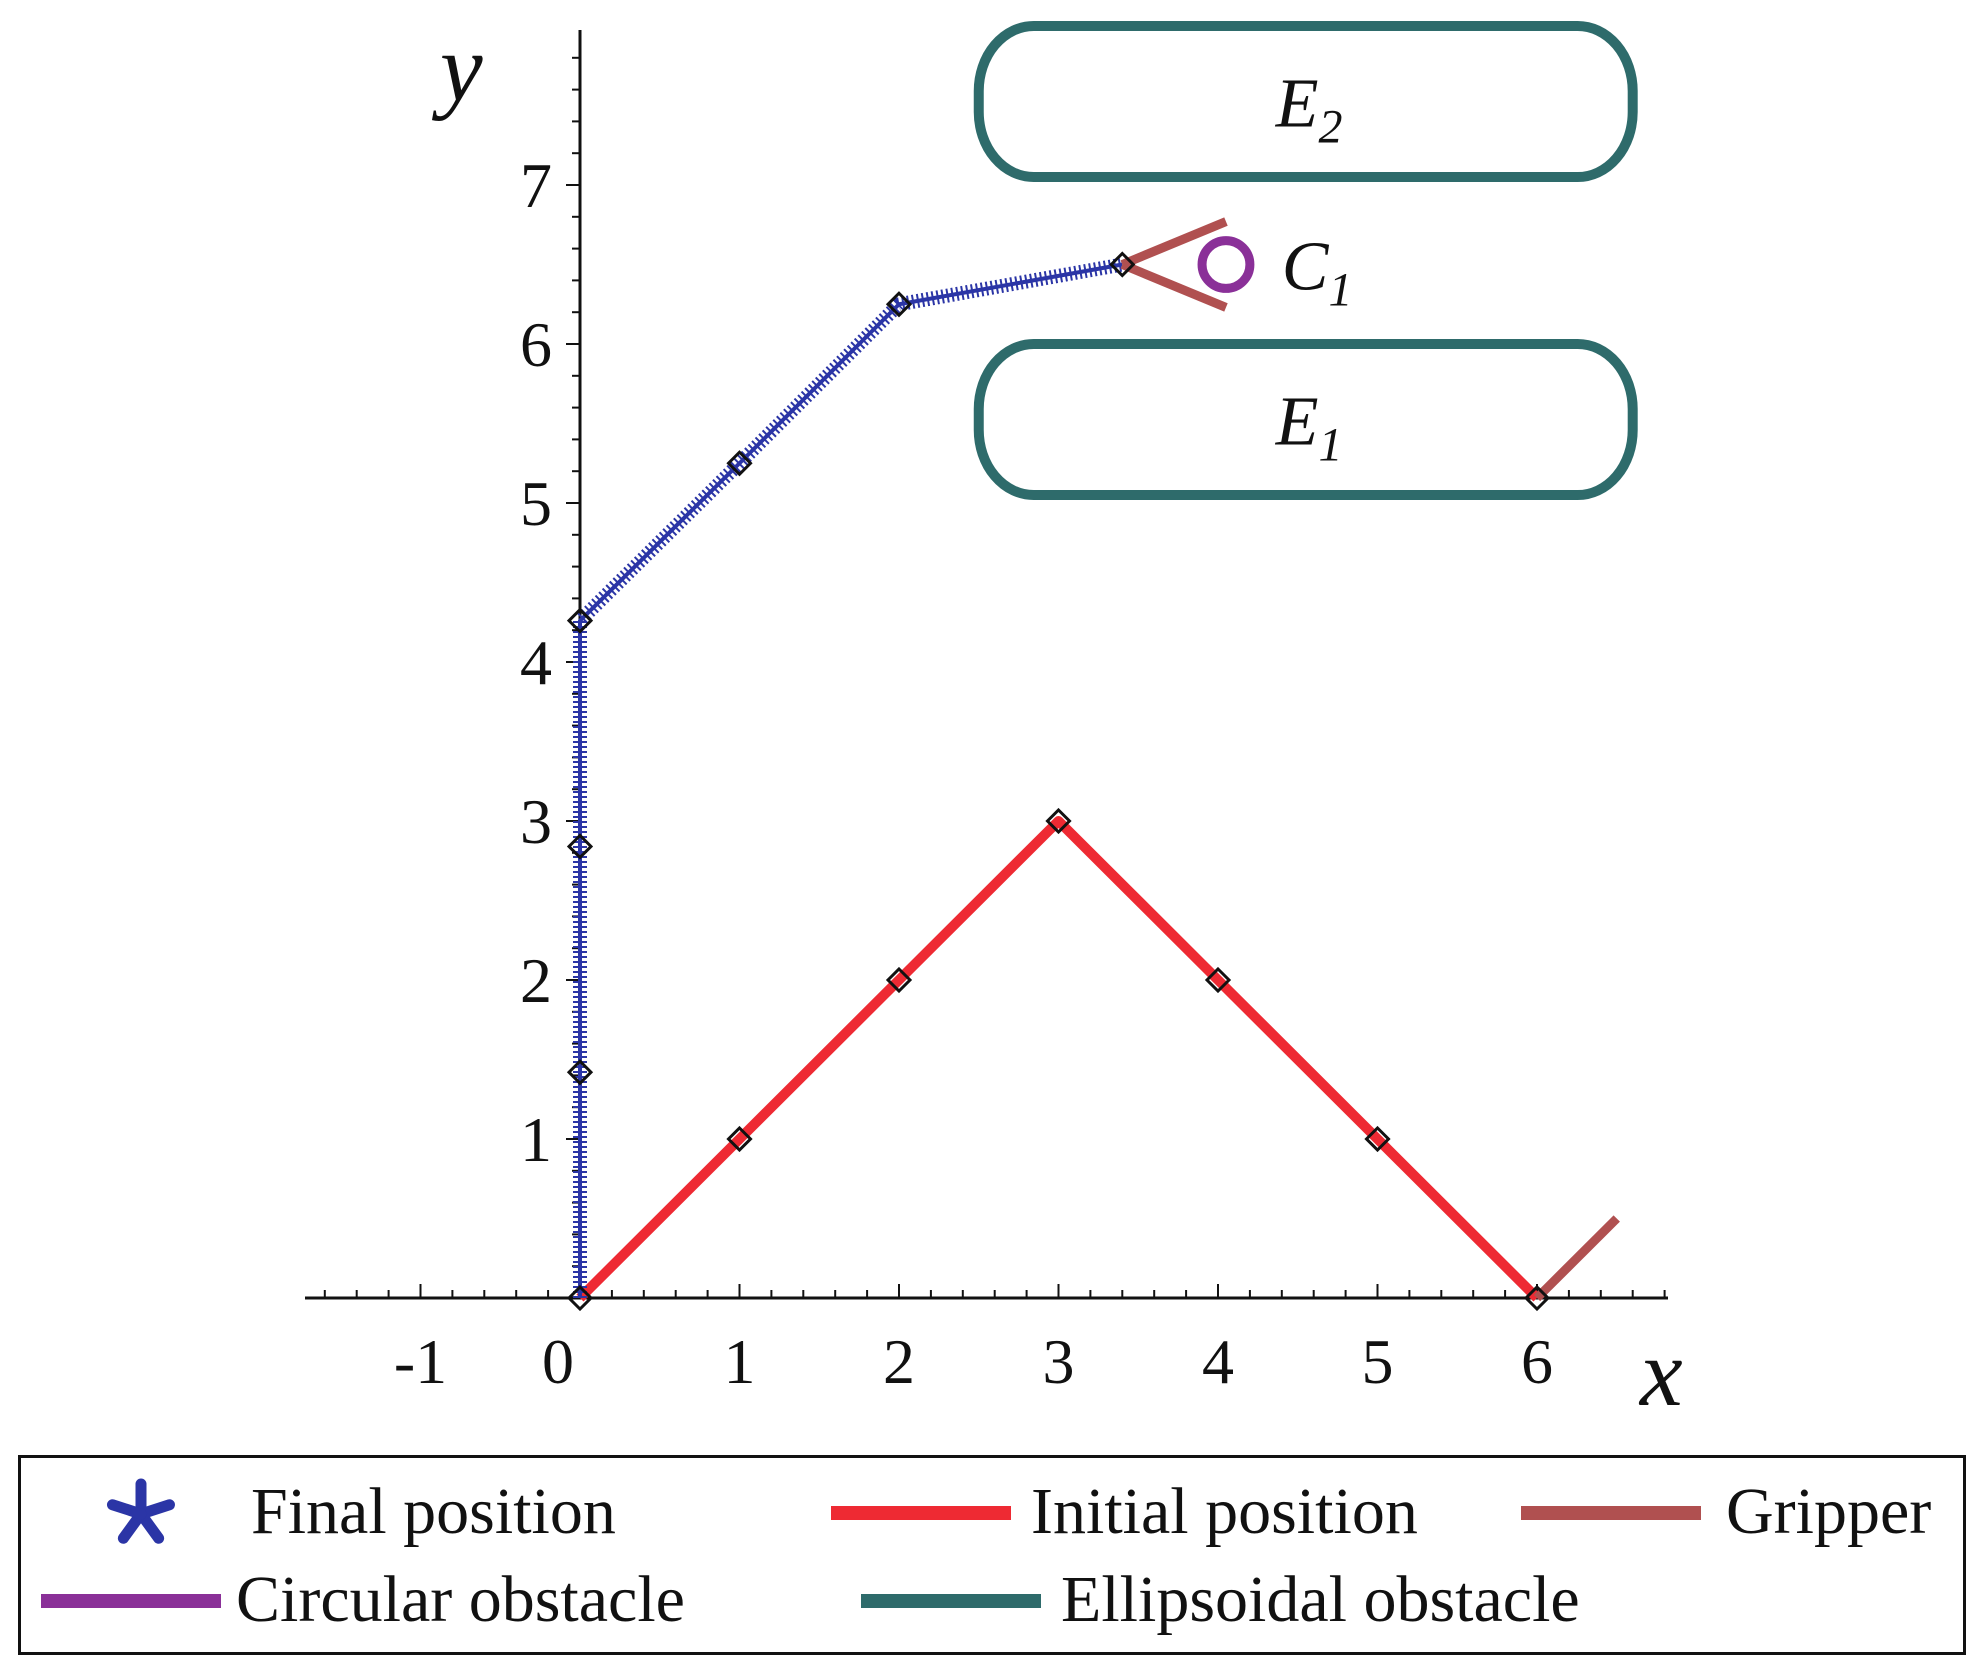 The height and width of the screenshot is (1672, 1983). I want to click on ellipsoidal-obstacle-label: E1, so click(1309, 428).